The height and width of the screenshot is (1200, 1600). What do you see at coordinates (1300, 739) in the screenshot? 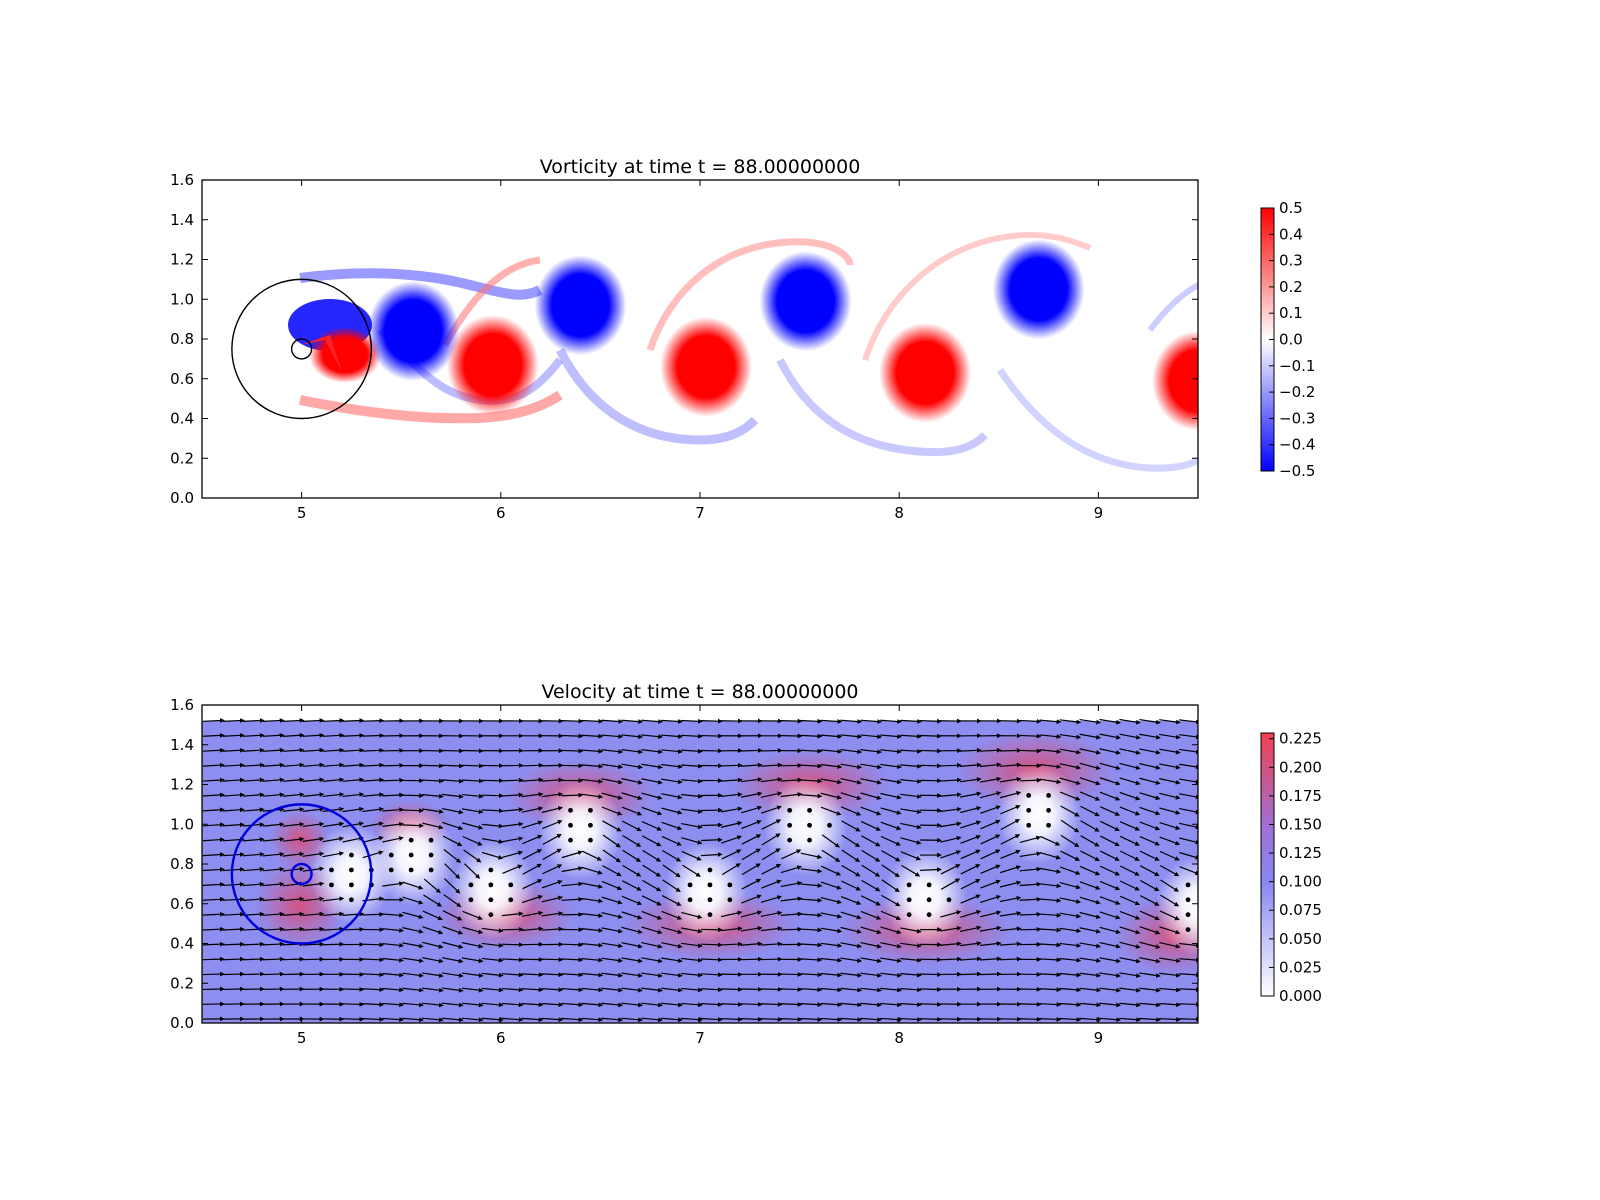
I see `colorbar-tick-label: 0.225` at bounding box center [1300, 739].